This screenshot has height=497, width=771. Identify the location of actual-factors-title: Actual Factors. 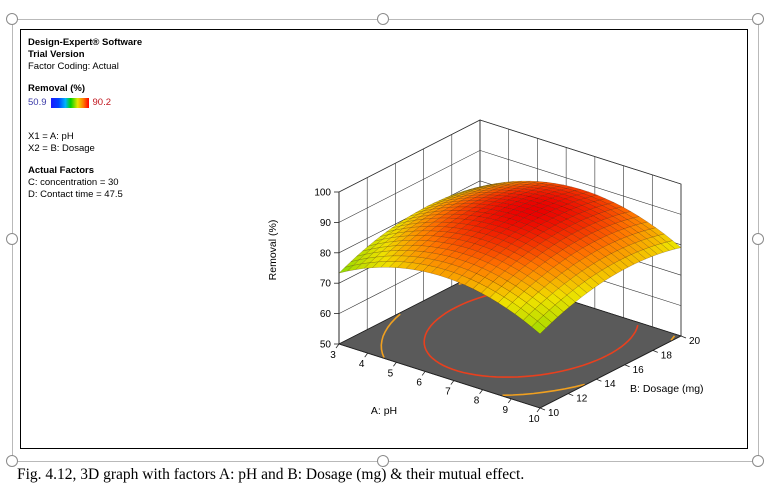
(61, 170).